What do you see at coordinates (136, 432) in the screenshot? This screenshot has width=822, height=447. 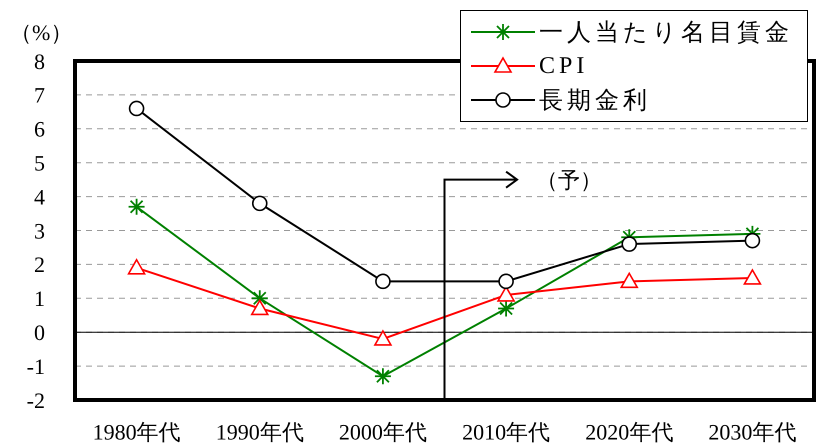 I see `x-tick-label: 1980年代` at bounding box center [136, 432].